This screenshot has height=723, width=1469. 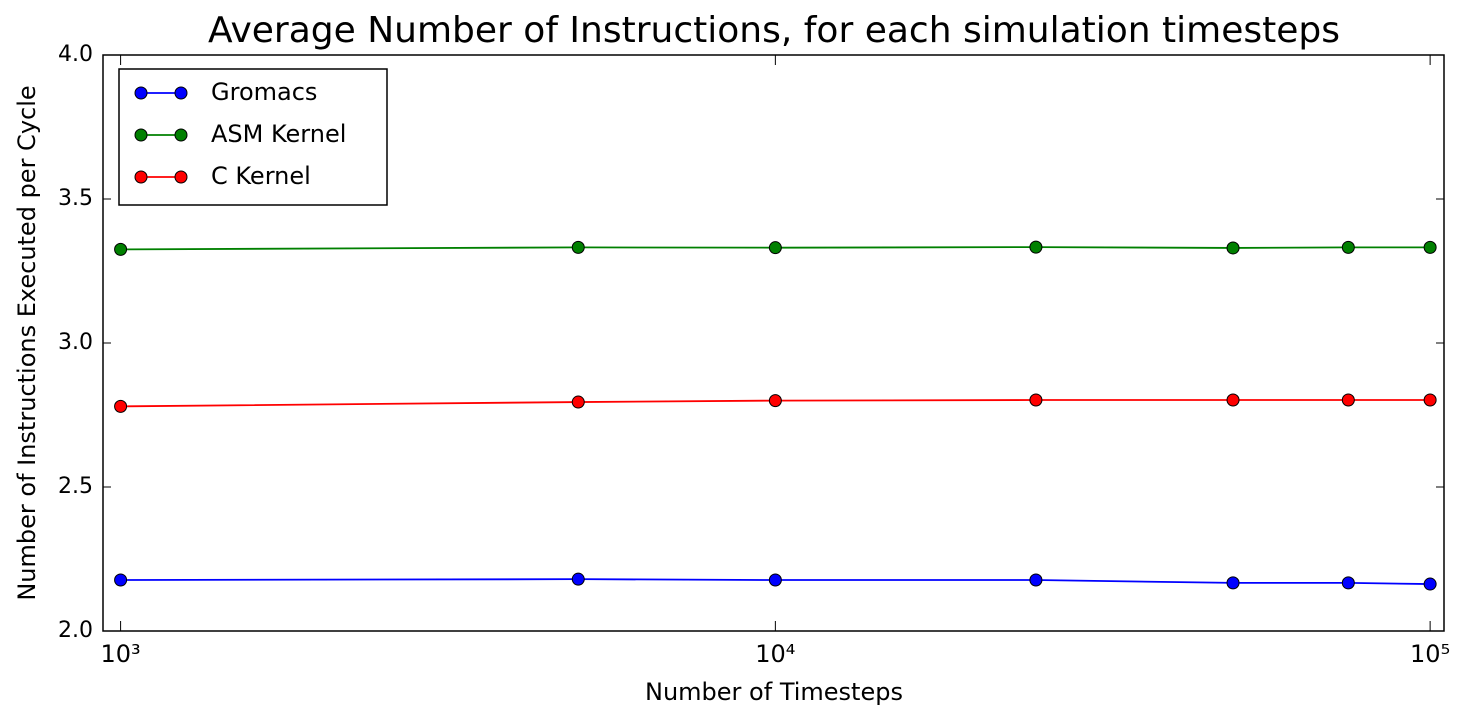 What do you see at coordinates (264, 92) in the screenshot?
I see `legend-label: Gromacs` at bounding box center [264, 92].